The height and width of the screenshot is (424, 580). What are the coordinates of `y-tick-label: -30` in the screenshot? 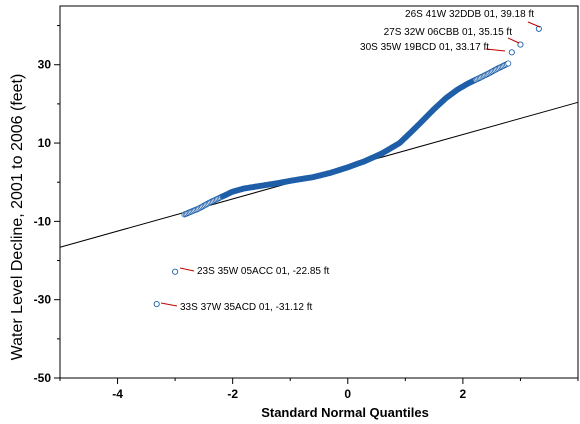 It's located at (43, 300).